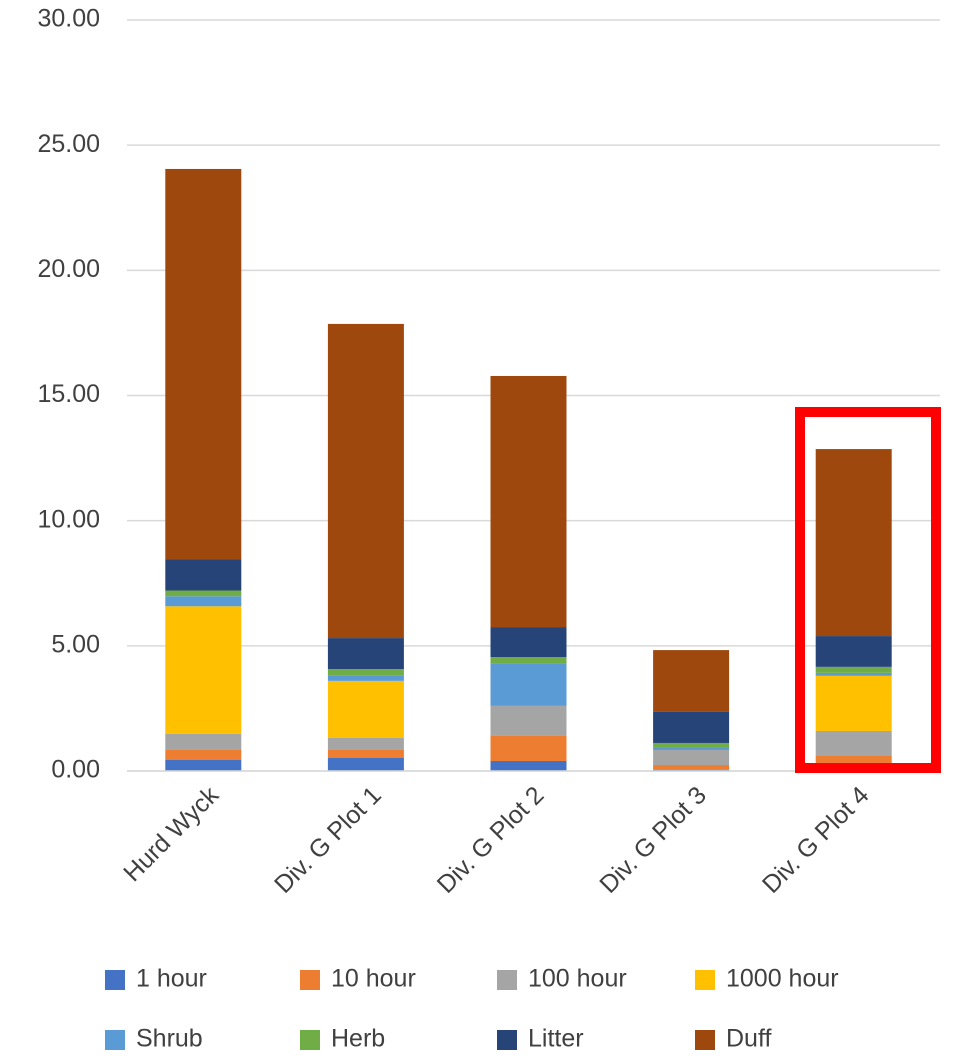 The height and width of the screenshot is (1058, 958). I want to click on x-tick-label: Div. G Plot 2, so click(491, 840).